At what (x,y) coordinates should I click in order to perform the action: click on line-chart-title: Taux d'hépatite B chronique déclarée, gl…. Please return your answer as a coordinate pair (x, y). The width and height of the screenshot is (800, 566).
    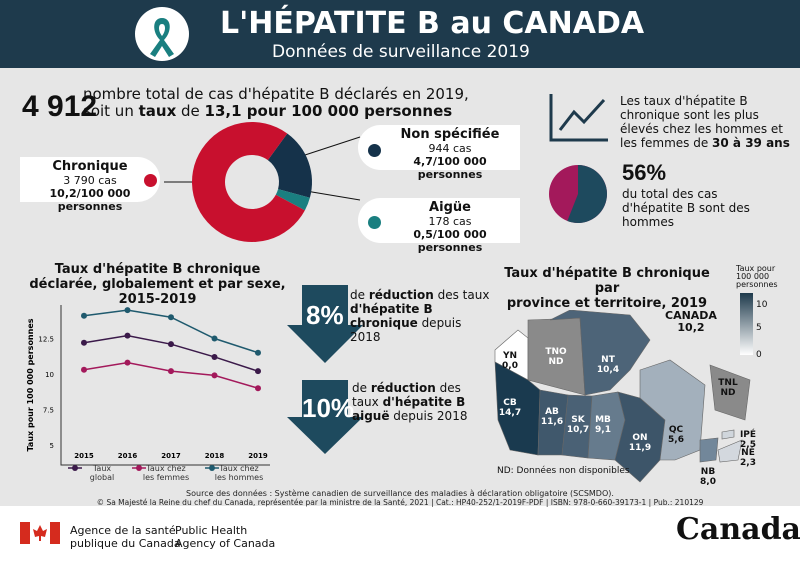
    Looking at the image, I should click on (157, 284).